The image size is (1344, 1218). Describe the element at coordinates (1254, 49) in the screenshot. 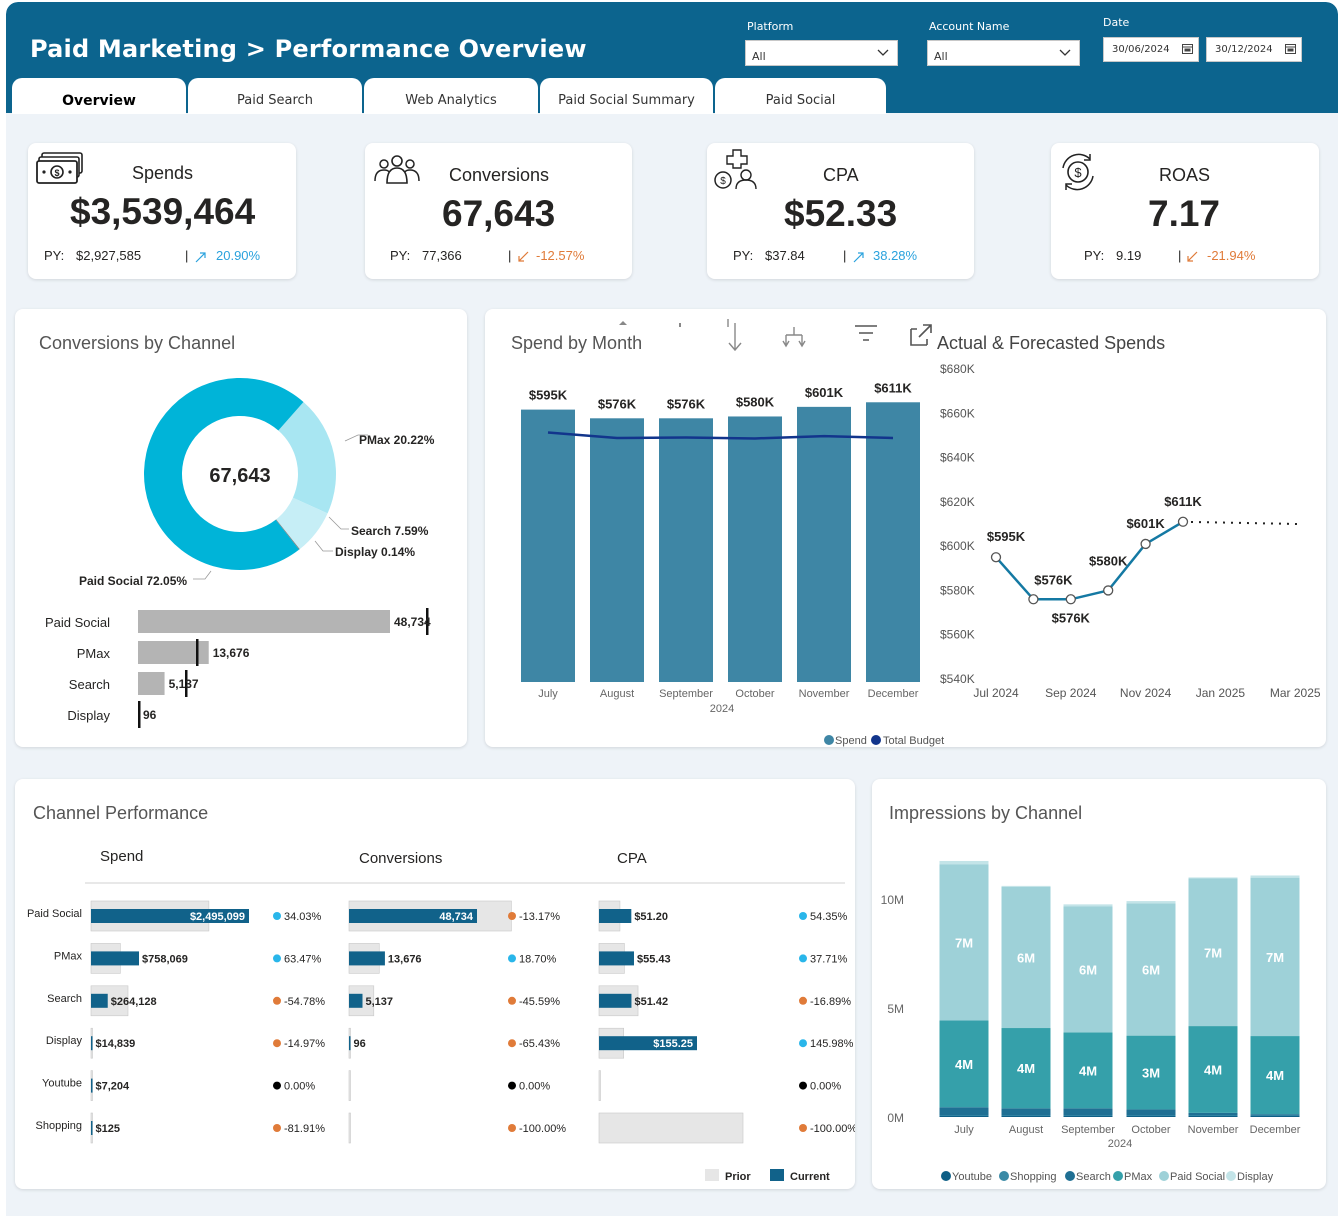

I see `date-end-input: 30/12/2024` at that location.